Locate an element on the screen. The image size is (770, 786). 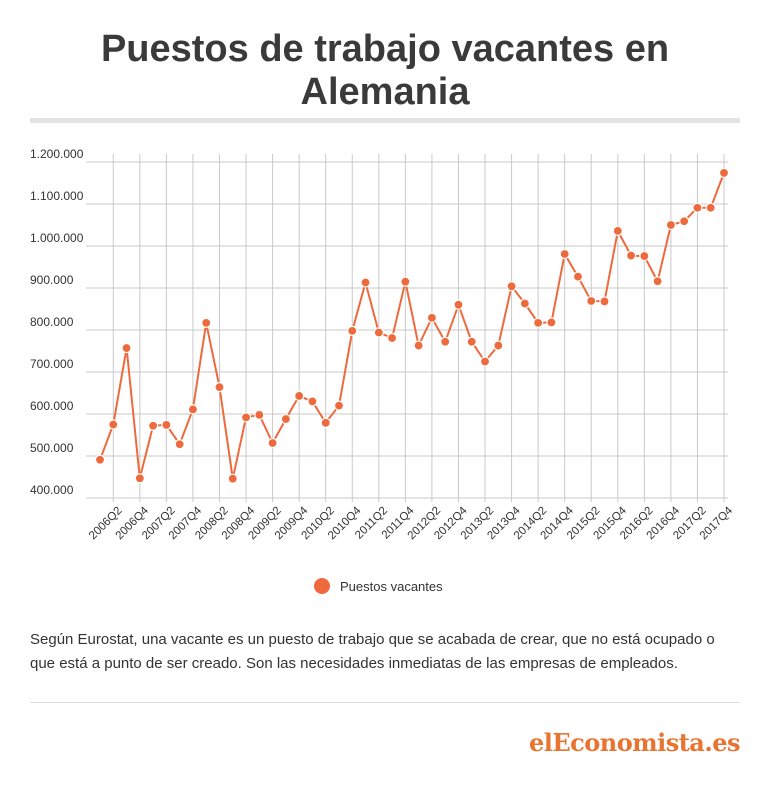
legend-label: Puestos vacantes is located at coordinates (391, 586).